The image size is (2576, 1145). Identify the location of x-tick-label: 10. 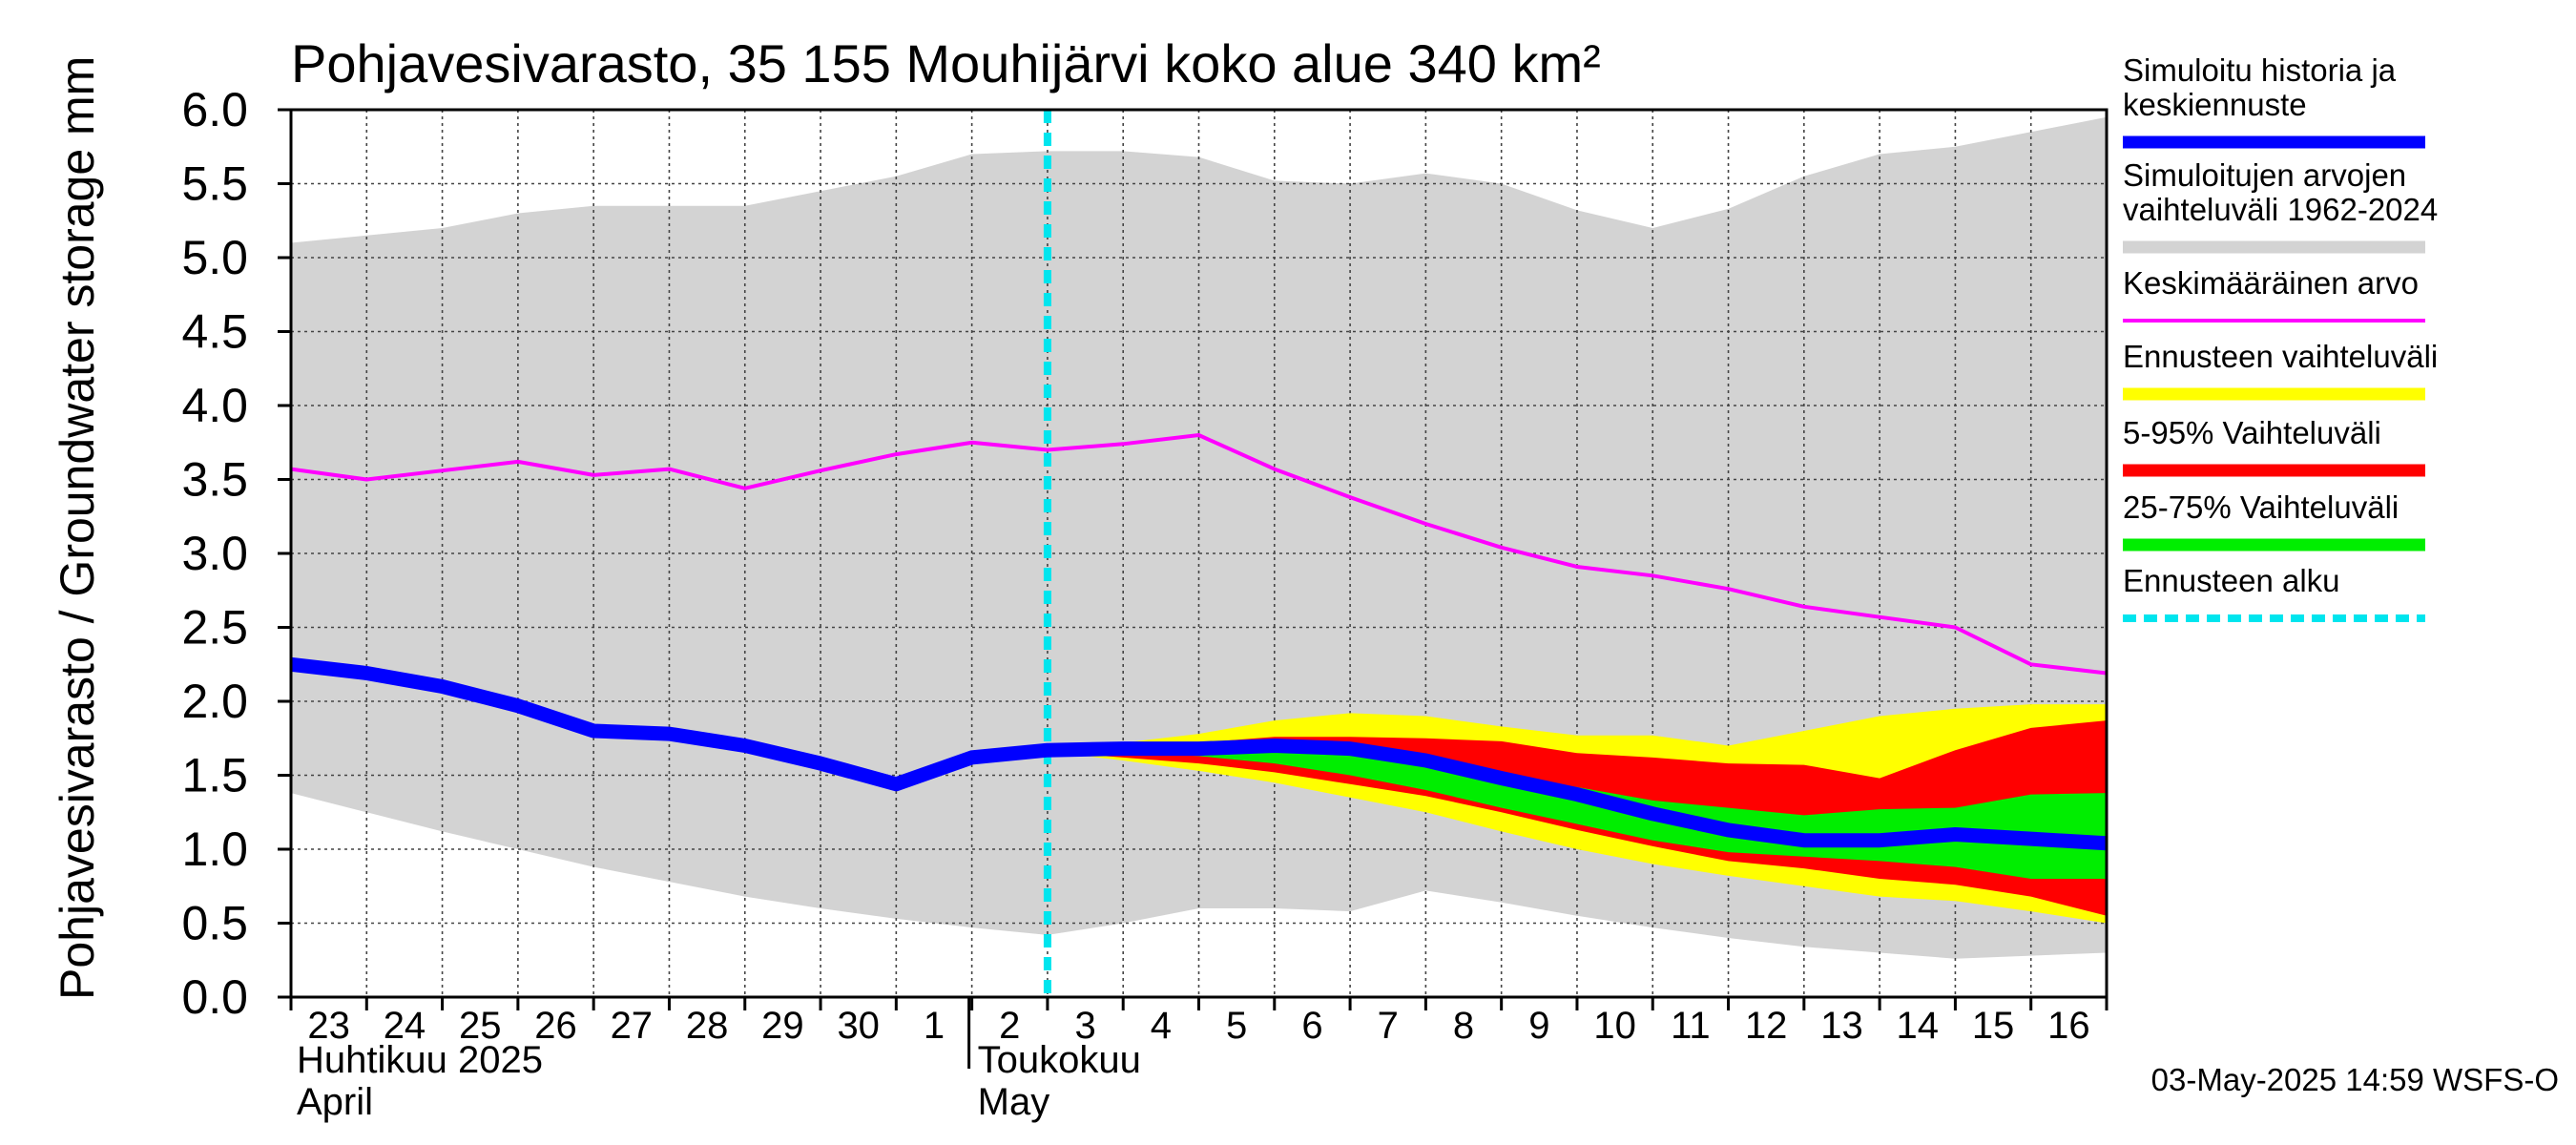
(1614, 1026).